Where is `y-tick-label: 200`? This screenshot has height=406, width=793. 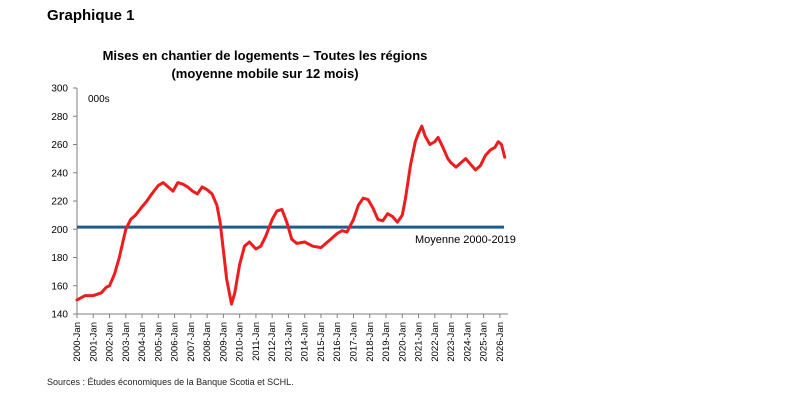 y-tick-label: 200 is located at coordinates (59, 230).